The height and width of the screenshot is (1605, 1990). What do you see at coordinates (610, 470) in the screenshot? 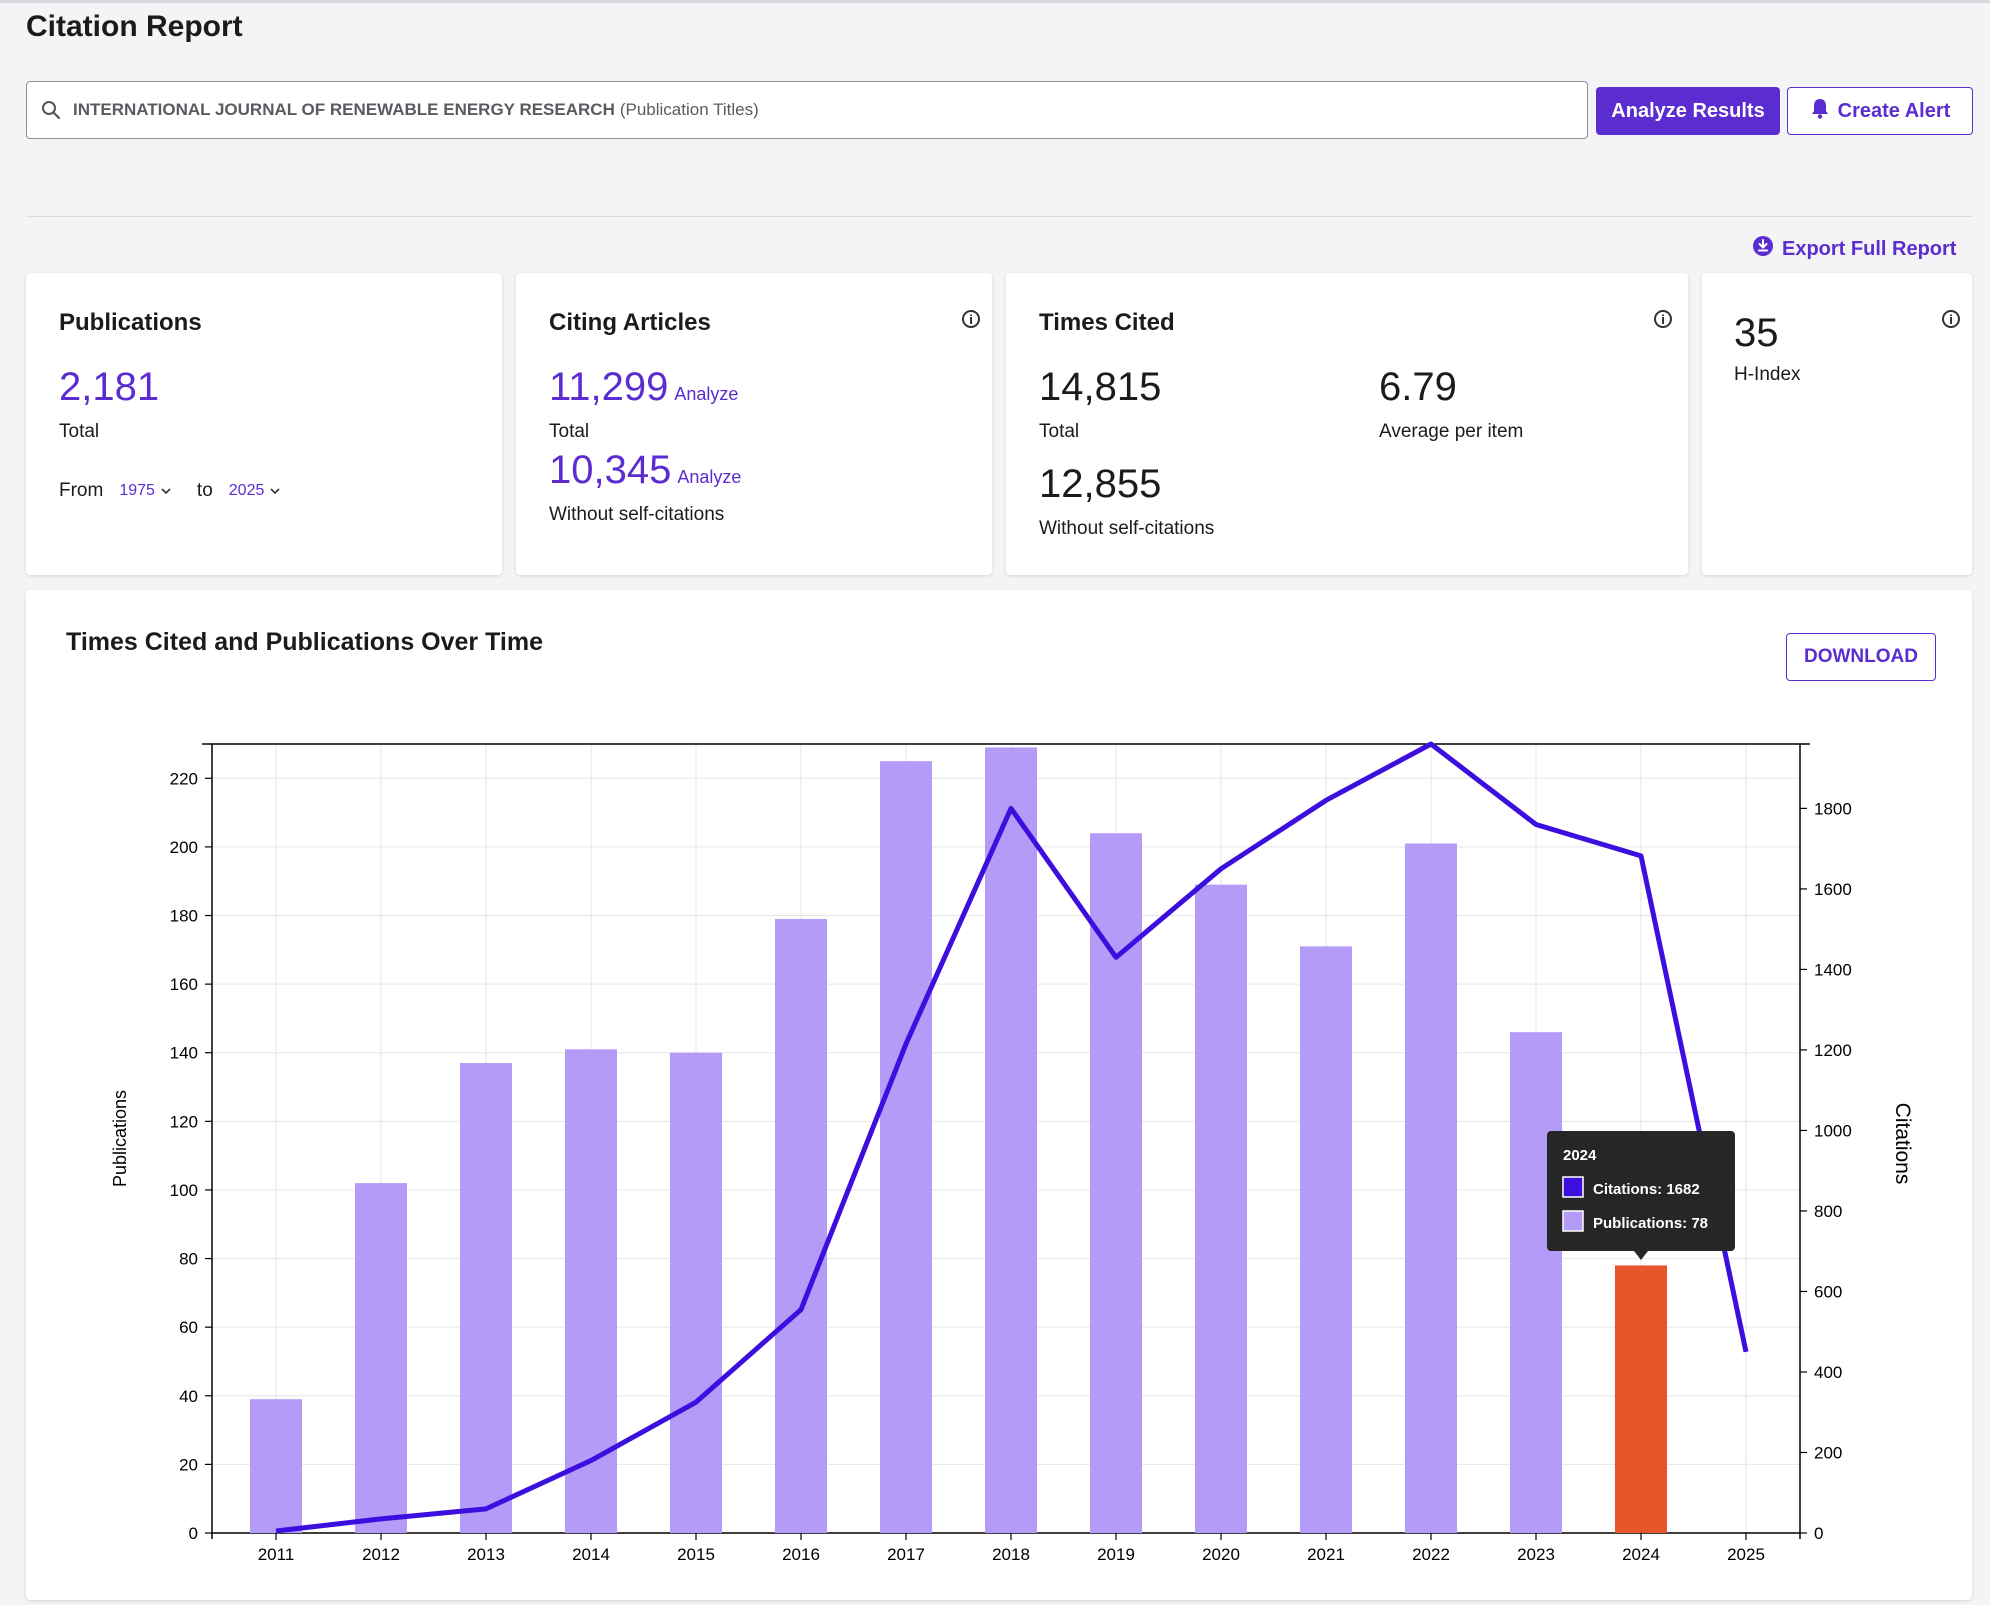
I see `citing-without-self: 10,345` at bounding box center [610, 470].